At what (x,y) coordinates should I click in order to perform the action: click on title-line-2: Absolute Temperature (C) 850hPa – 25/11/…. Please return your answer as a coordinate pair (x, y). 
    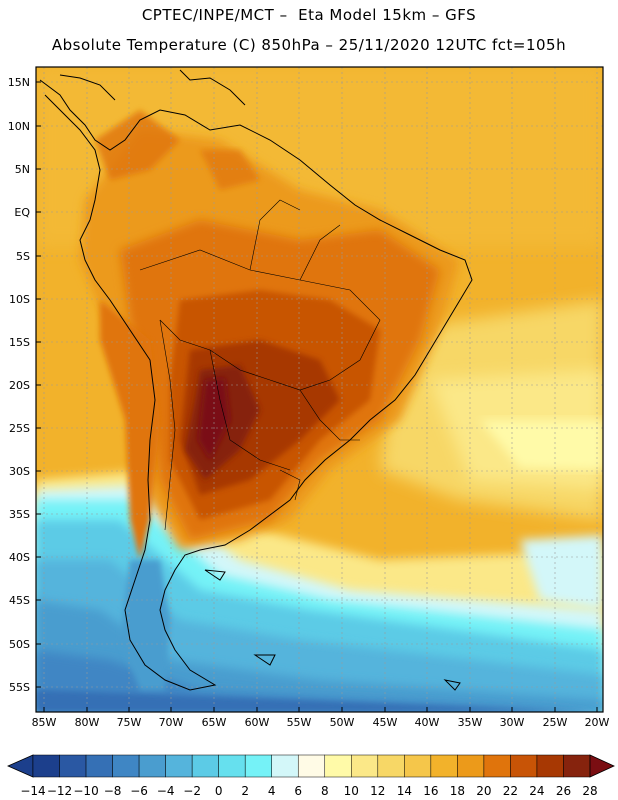
    Looking at the image, I should click on (309, 45).